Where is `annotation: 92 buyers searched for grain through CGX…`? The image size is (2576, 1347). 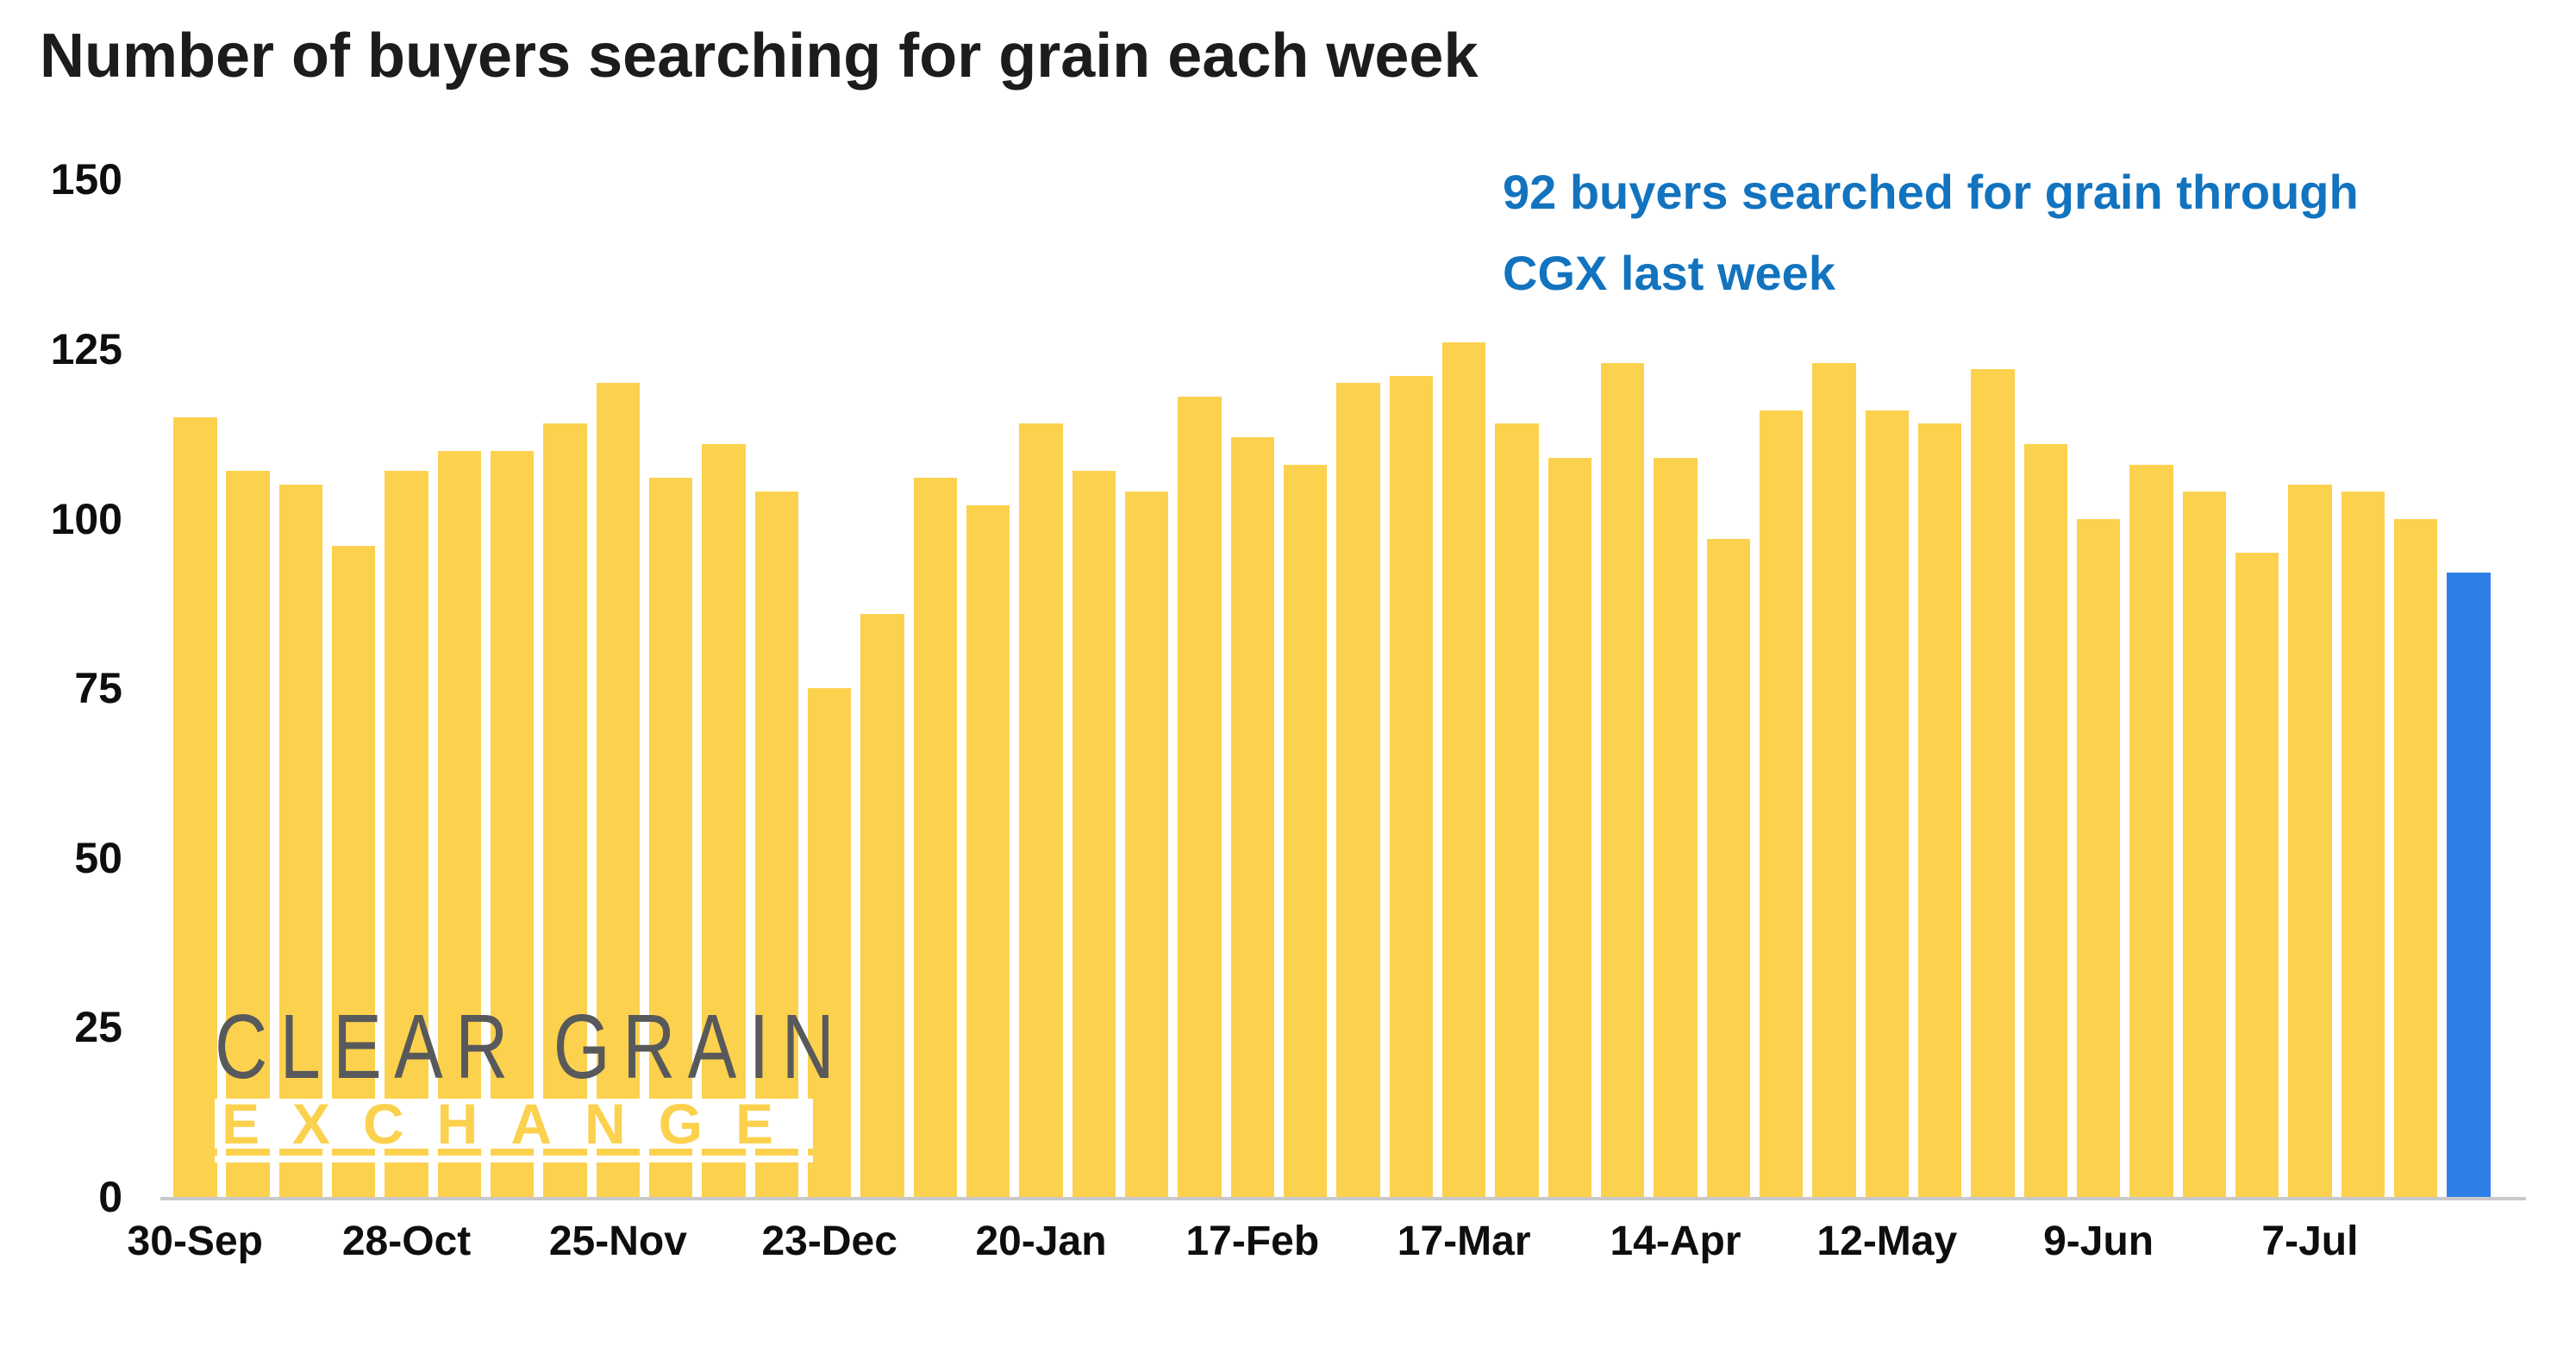 annotation: 92 buyers searched for grain through CGX… is located at coordinates (1931, 233).